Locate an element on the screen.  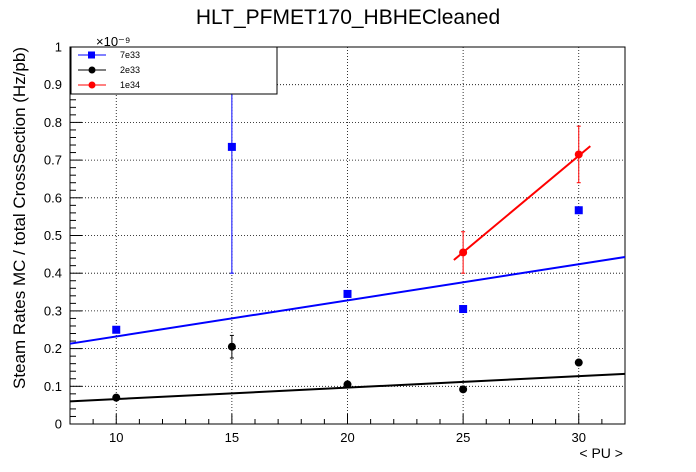
x-tick-label: 20 is located at coordinates (347, 437).